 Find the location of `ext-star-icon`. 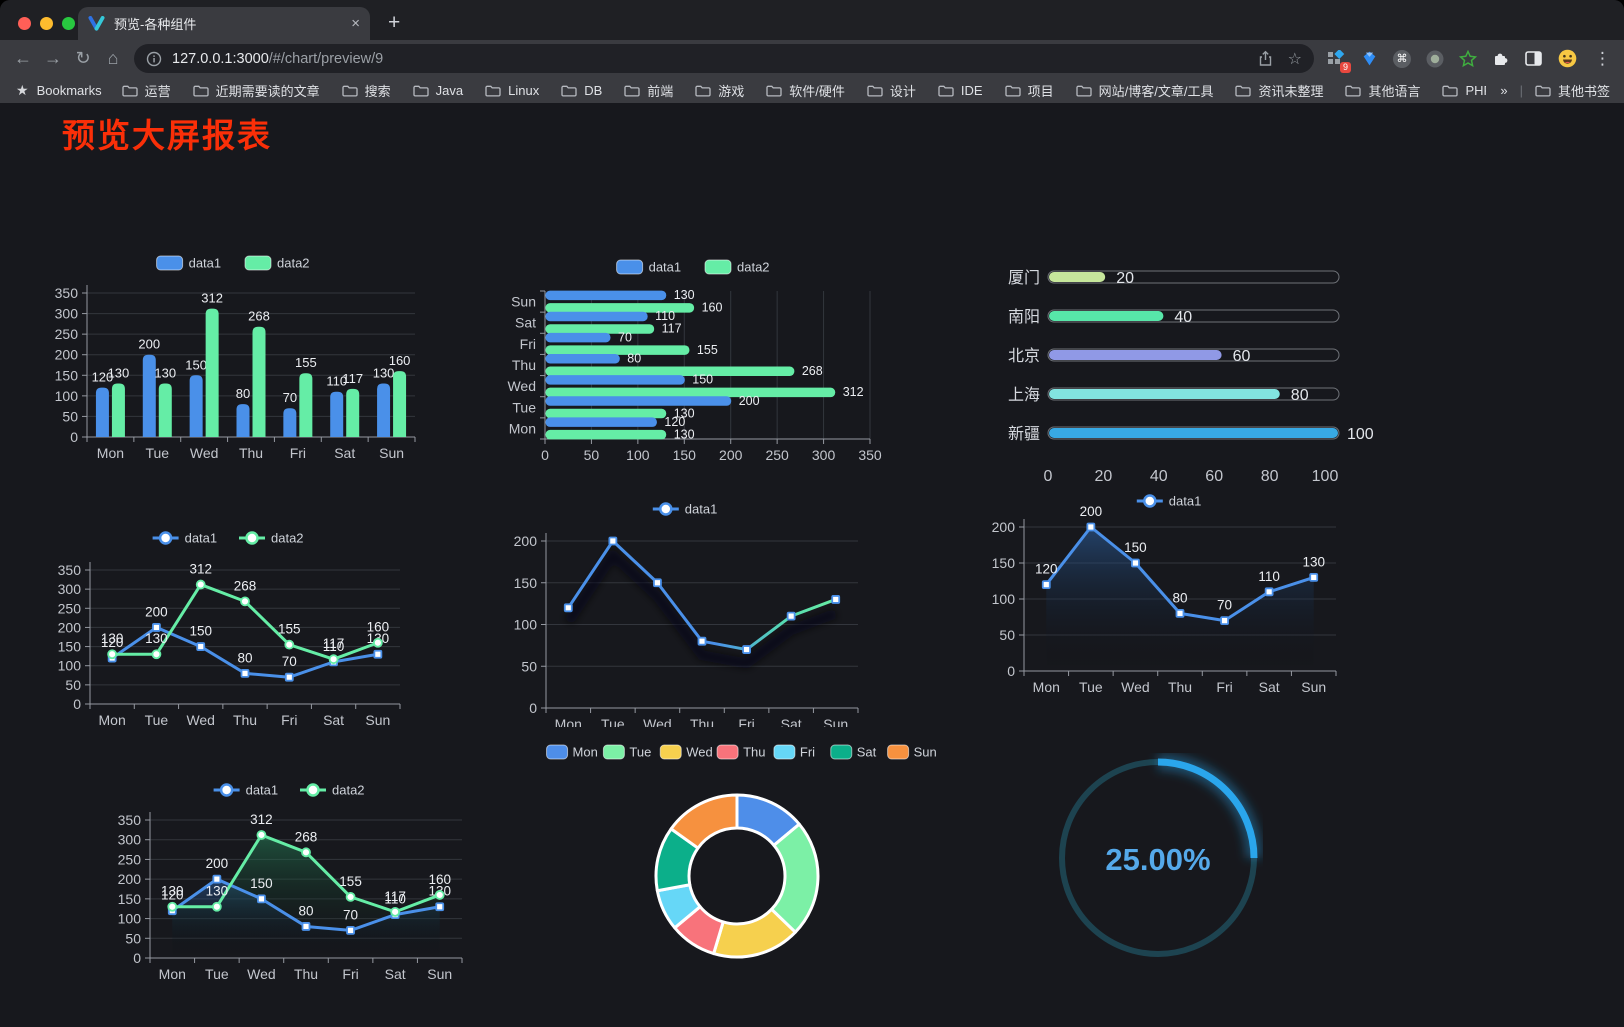

ext-star-icon is located at coordinates (1468, 59).